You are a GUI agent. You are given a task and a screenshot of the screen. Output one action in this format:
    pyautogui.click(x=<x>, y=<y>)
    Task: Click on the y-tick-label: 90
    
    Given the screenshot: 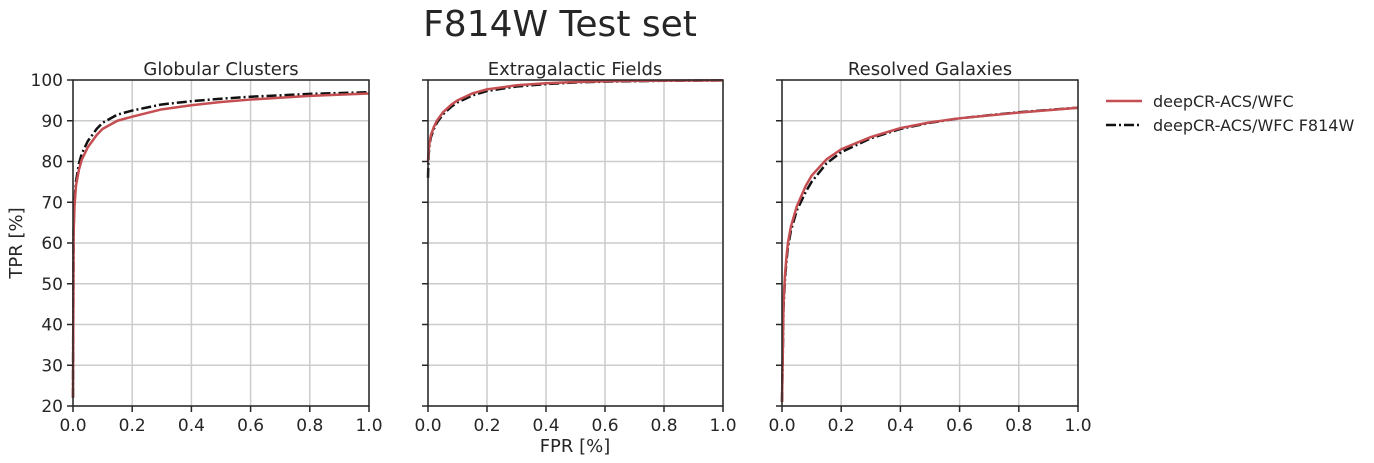 What is the action you would take?
    pyautogui.click(x=52, y=122)
    